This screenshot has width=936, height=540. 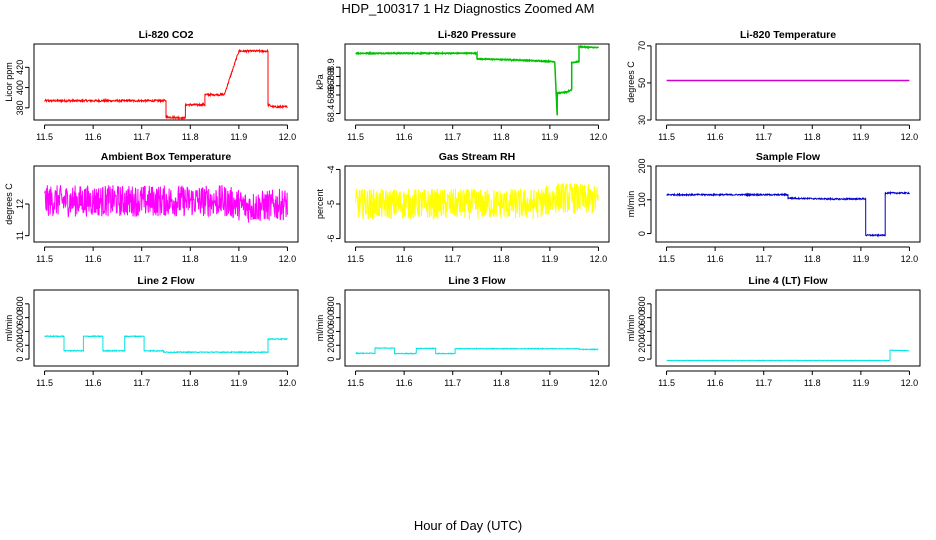 I want to click on y-tick-label: 380, so click(x=20, y=107).